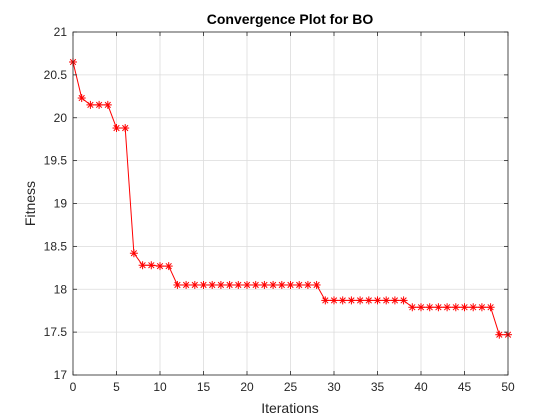 The height and width of the screenshot is (420, 560). I want to click on y-tick-label: 19.5, so click(56, 161).